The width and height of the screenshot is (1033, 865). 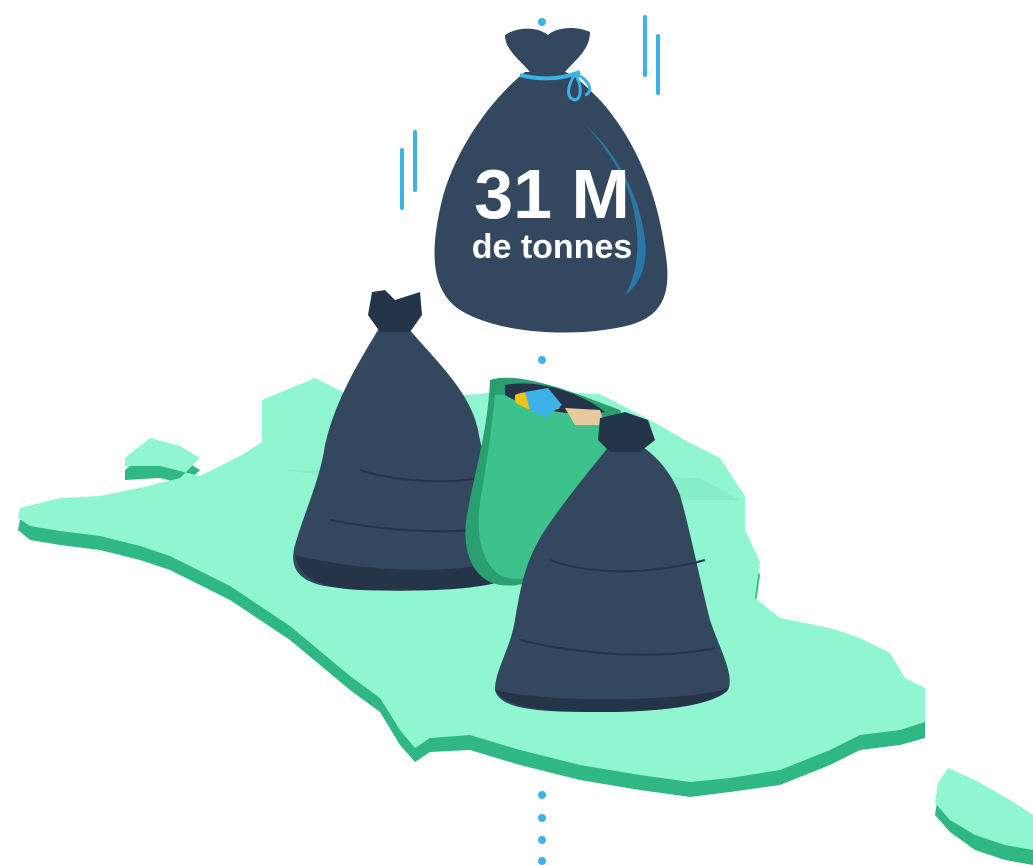 I want to click on recycling-bag-icon, so click(x=544, y=481).